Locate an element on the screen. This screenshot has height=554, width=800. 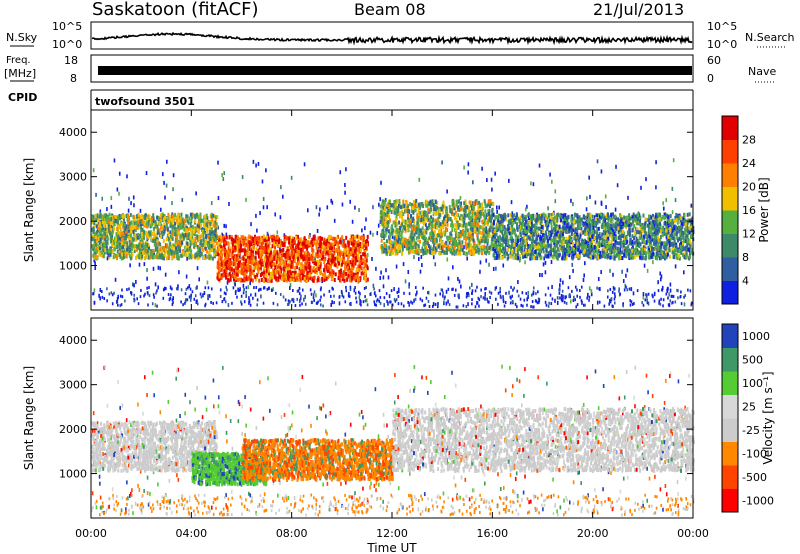
noise-trace is located at coordinates (392, 38).